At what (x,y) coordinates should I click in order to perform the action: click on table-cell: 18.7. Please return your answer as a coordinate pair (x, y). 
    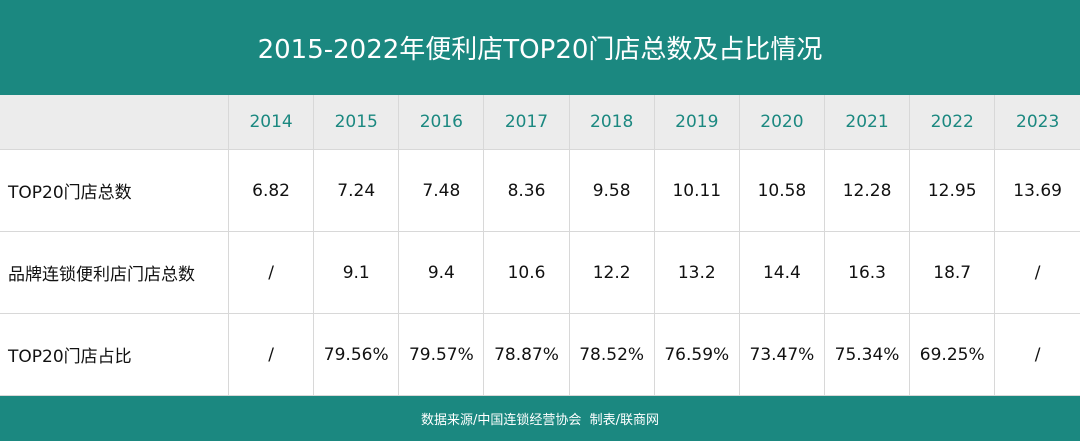
    Looking at the image, I should click on (952, 272).